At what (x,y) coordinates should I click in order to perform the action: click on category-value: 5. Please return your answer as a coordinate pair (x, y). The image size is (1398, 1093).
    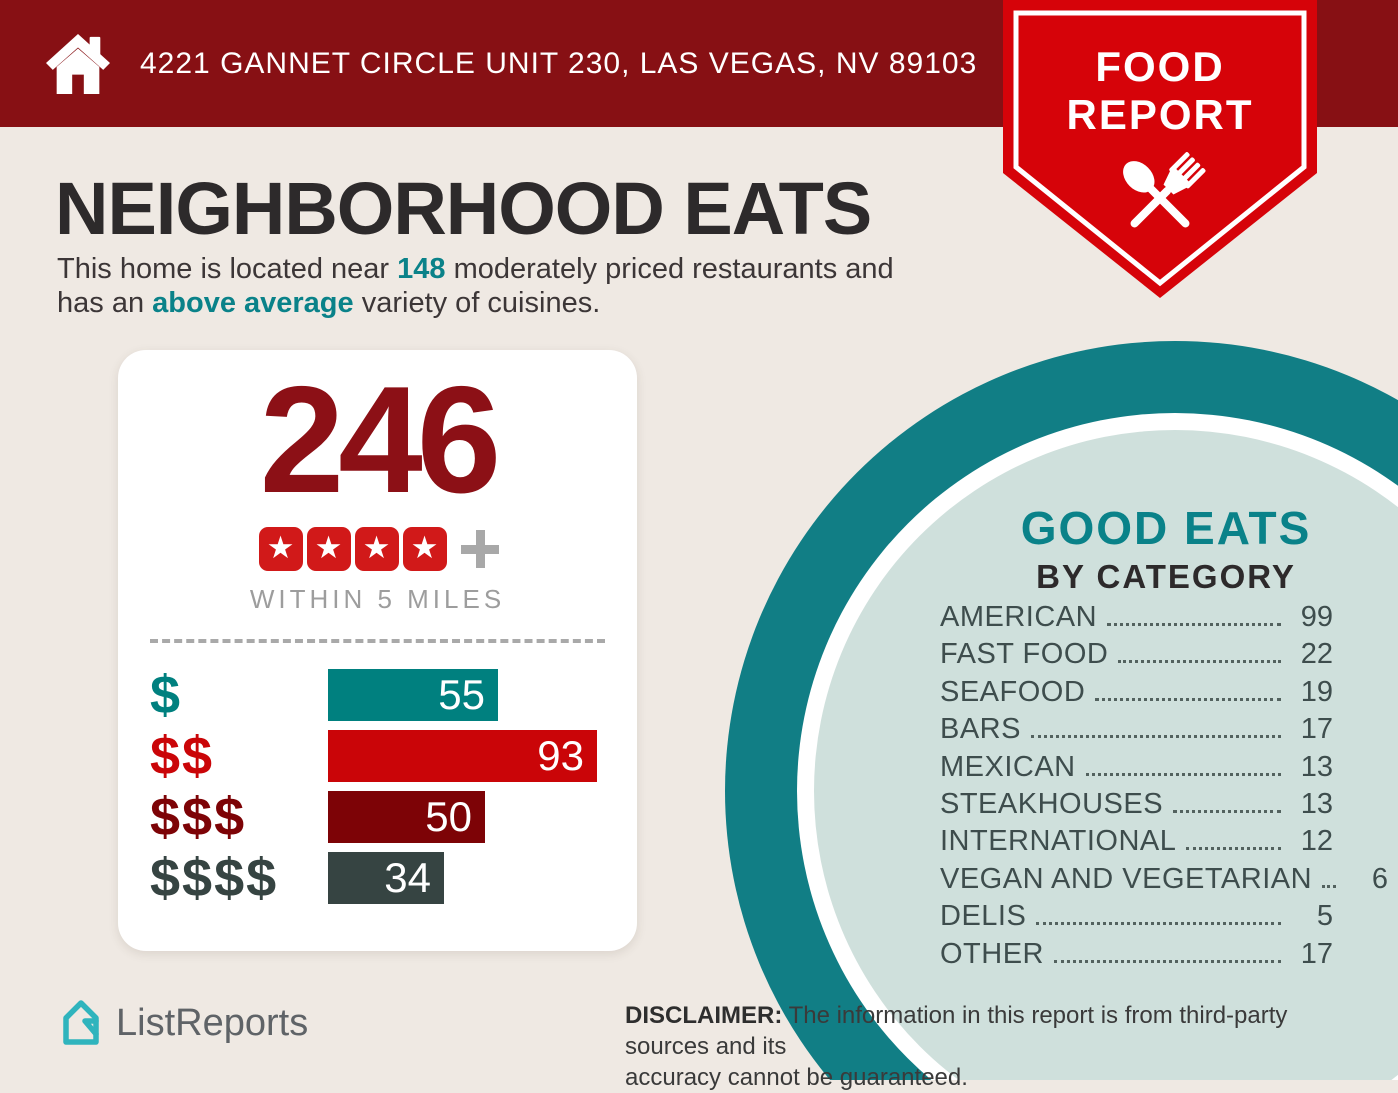
    Looking at the image, I should click on (1324, 916).